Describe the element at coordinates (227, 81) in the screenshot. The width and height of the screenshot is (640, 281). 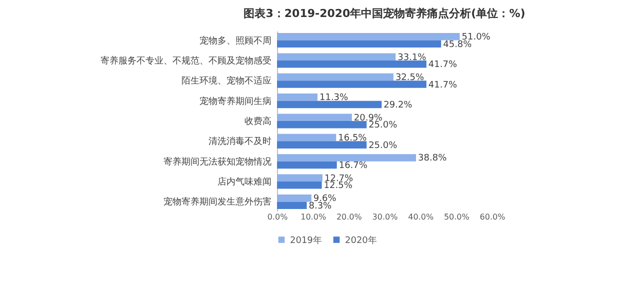
I see `y-tick-label: 陌生环境、宠物不适应` at that location.